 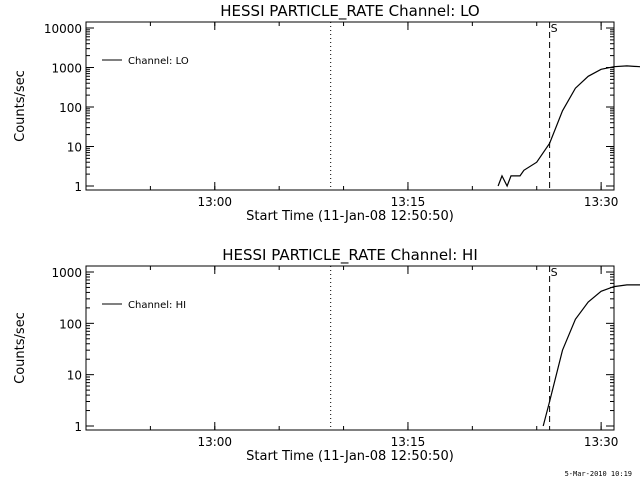 I want to click on chart-title-hi: HESSI PARTICLE_RATE Channel: HI, so click(x=350, y=255).